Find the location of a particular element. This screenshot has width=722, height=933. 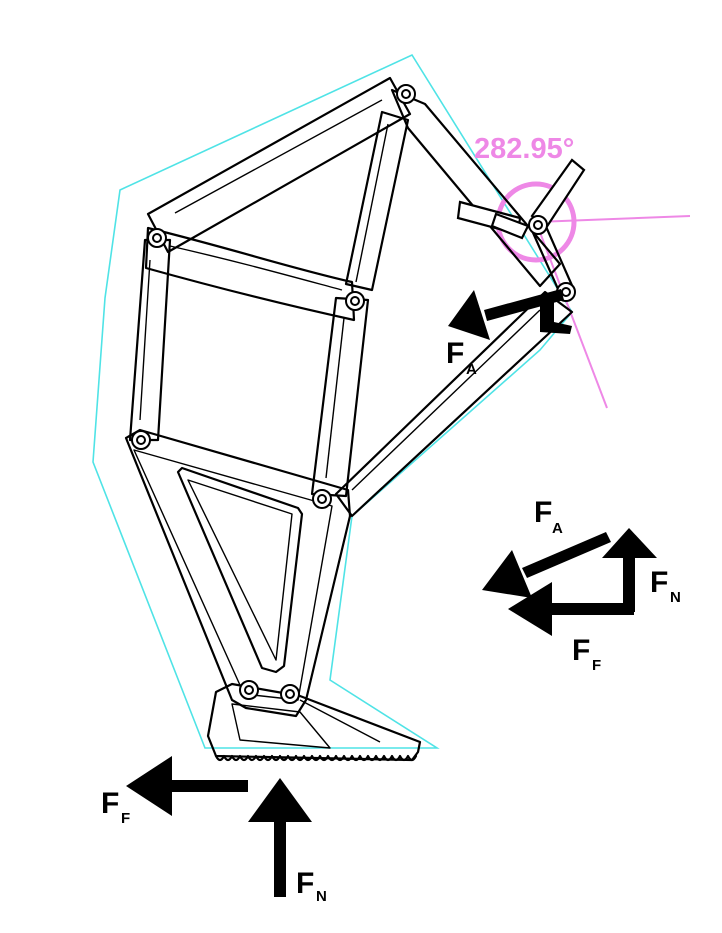

actuator-arm is located at coordinates (521, 229).